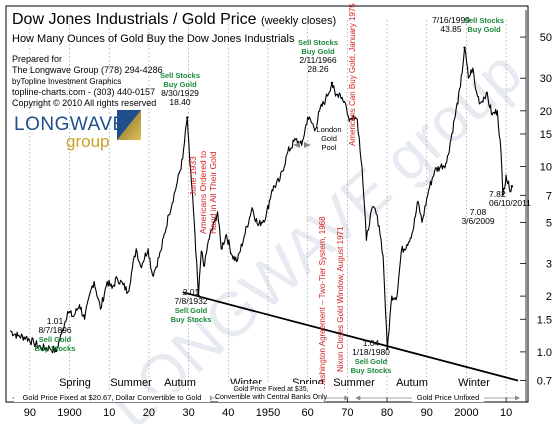  What do you see at coordinates (228, 413) in the screenshot?
I see `x-tick-label: 40` at bounding box center [228, 413].